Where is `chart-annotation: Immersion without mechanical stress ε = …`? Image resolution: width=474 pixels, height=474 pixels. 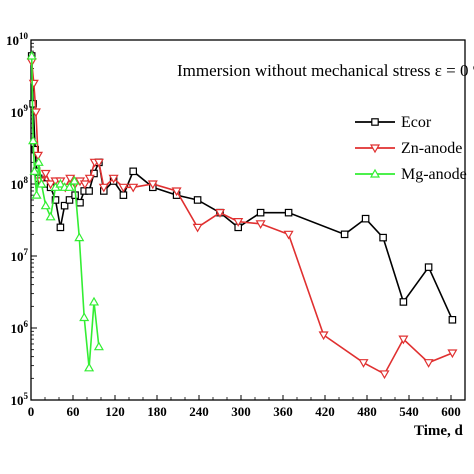 chart-annotation: Immersion without mechanical stress ε = … is located at coordinates (325, 70).